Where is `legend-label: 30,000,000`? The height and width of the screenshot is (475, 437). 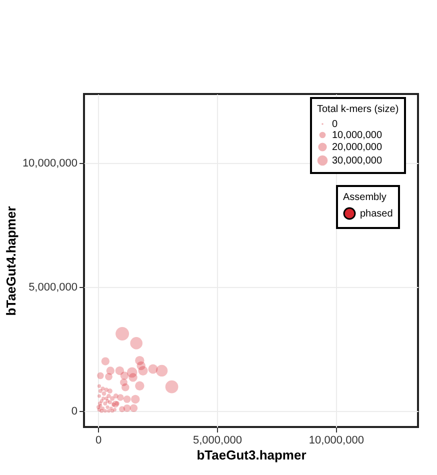
legend-label: 30,000,000 is located at coordinates (357, 161).